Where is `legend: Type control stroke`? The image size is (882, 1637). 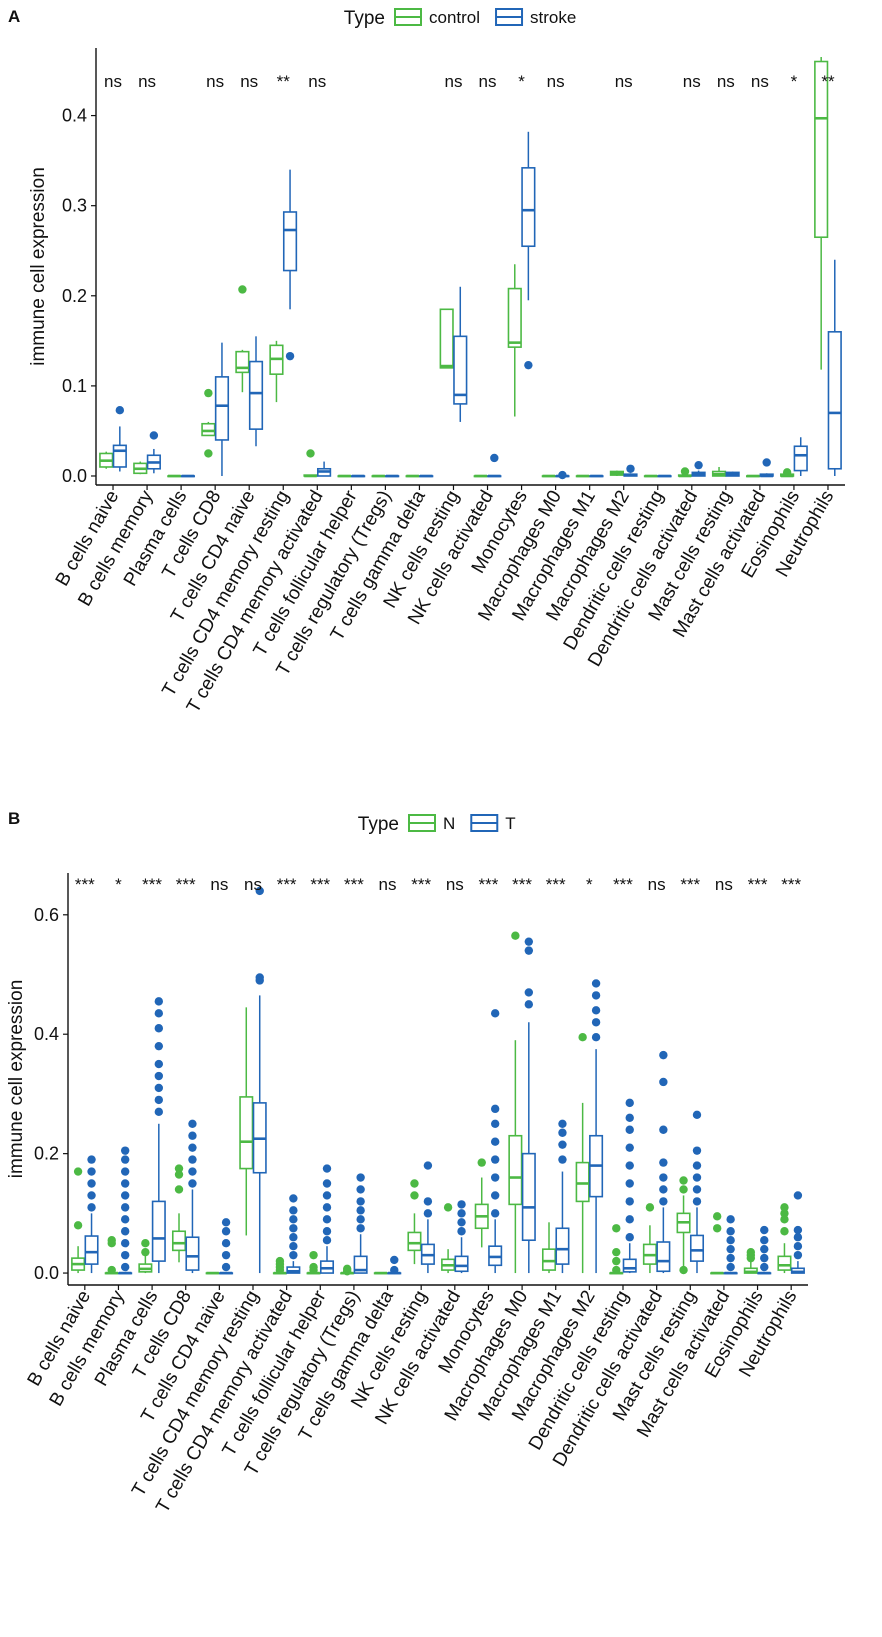 legend: Type control stroke is located at coordinates (460, 18).